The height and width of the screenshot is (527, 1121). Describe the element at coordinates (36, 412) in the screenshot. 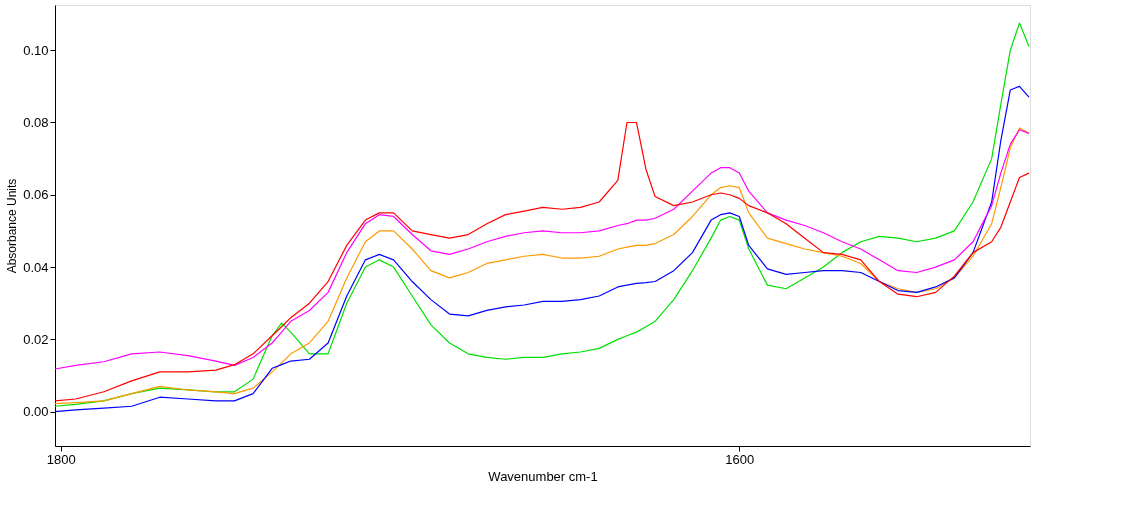

I see `y-tick-label: 0.00` at that location.